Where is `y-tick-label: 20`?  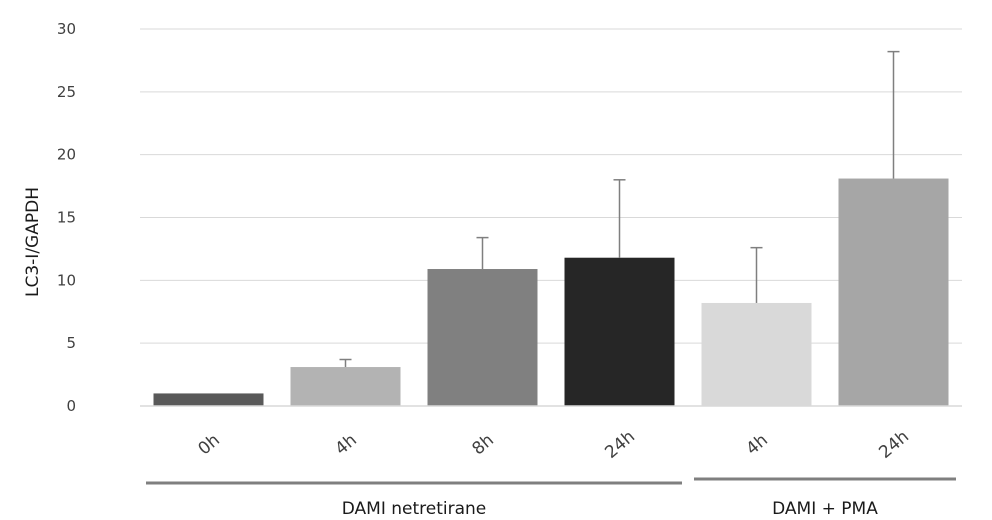 y-tick-label: 20 is located at coordinates (66, 155).